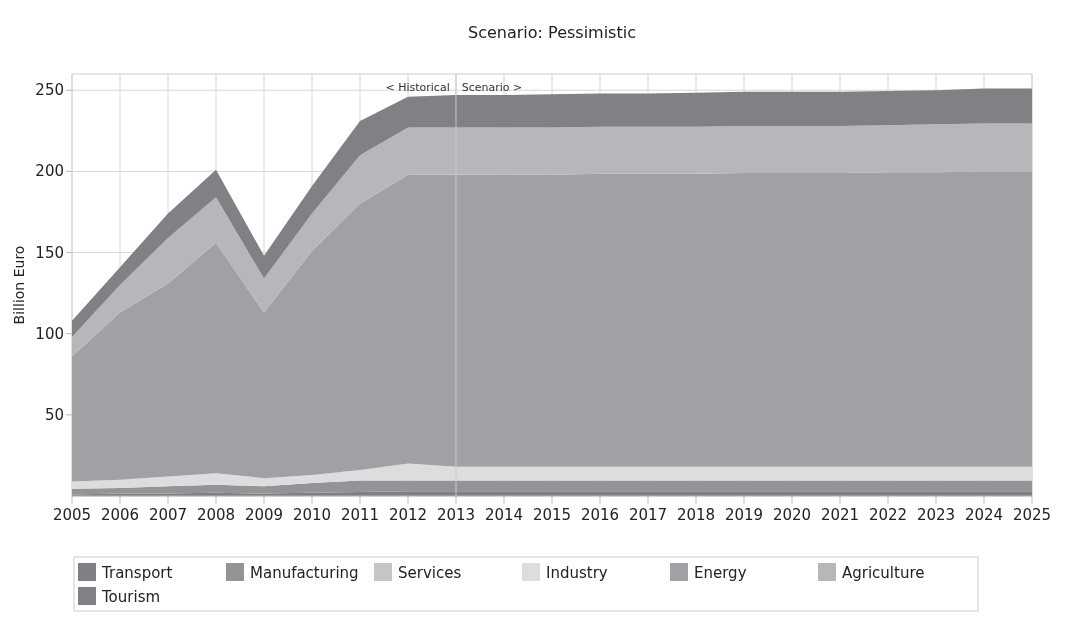  Describe the element at coordinates (430, 573) in the screenshot. I see `legend-label: Services` at that location.